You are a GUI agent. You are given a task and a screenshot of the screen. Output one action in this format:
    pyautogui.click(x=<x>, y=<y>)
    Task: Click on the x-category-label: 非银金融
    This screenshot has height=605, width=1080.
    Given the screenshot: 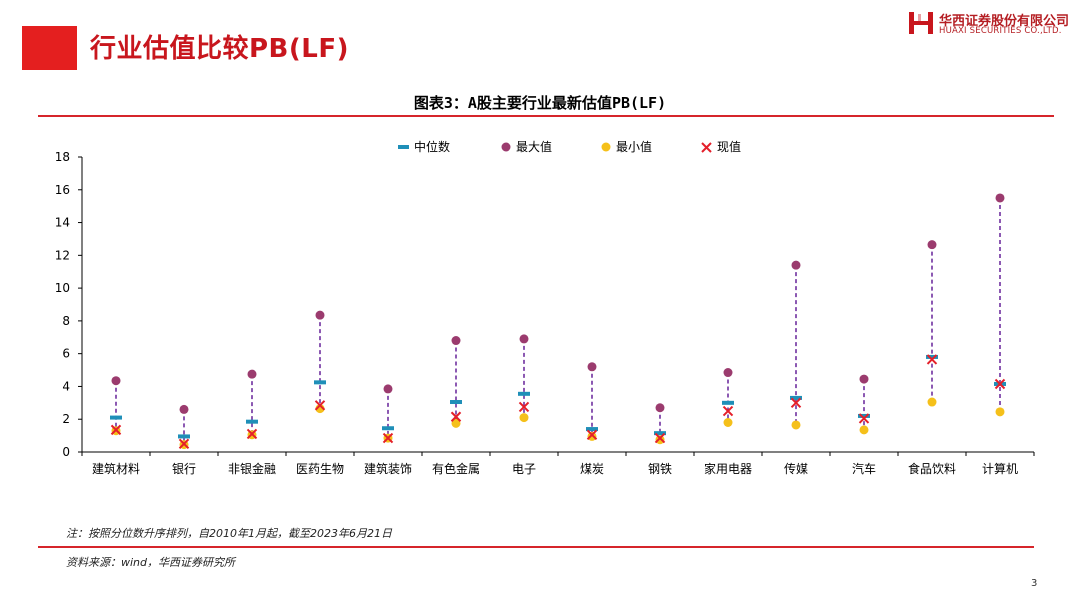 What is the action you would take?
    pyautogui.click(x=252, y=468)
    